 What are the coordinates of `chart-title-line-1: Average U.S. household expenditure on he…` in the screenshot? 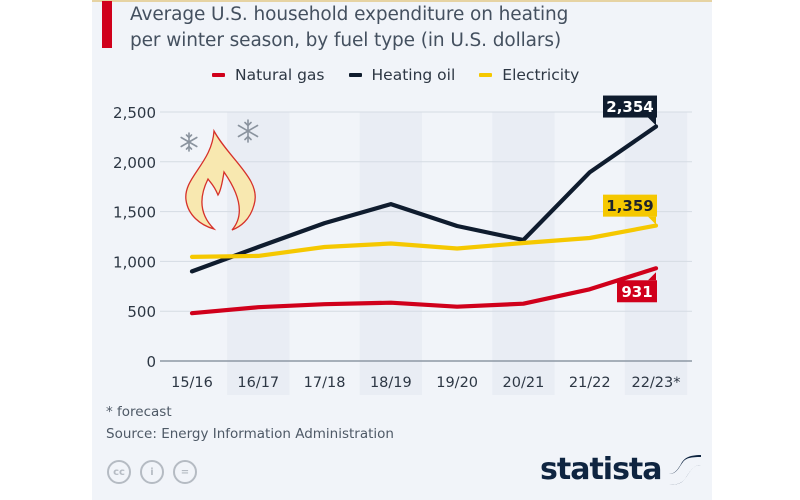 It's located at (349, 14).